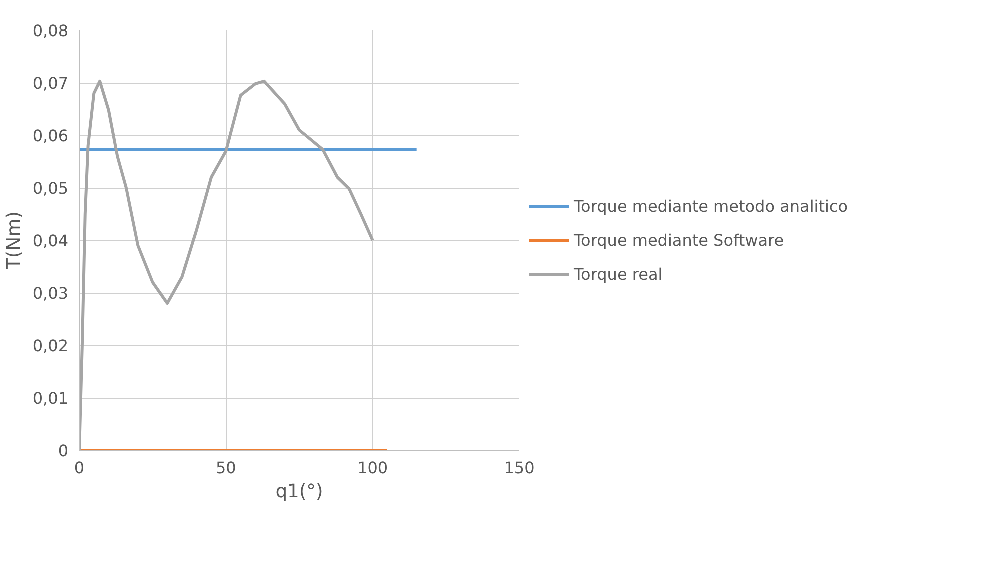 This screenshot has height=582, width=990. Describe the element at coordinates (50, 346) in the screenshot. I see `y-tick-label: 0,02` at that location.